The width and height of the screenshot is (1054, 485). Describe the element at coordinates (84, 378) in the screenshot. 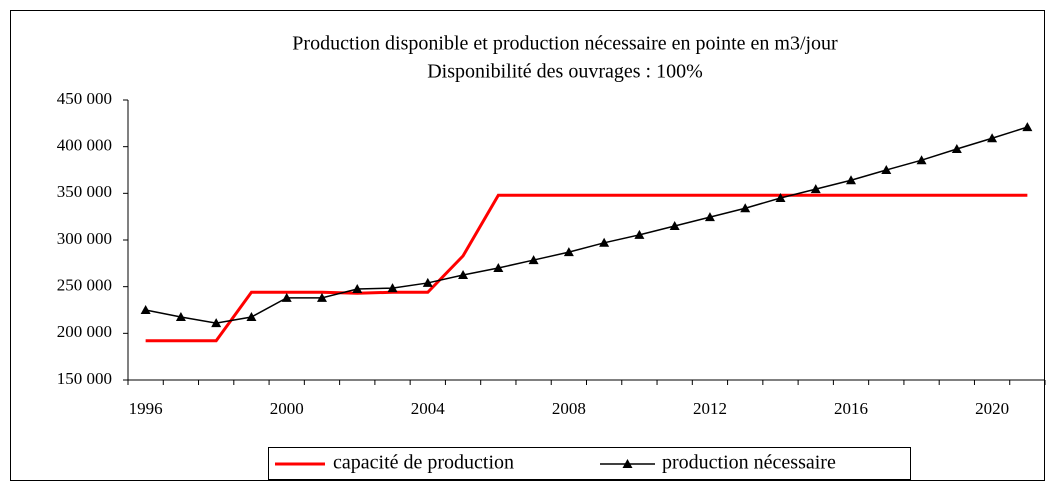

I see `y-tick-label: 150 000` at that location.